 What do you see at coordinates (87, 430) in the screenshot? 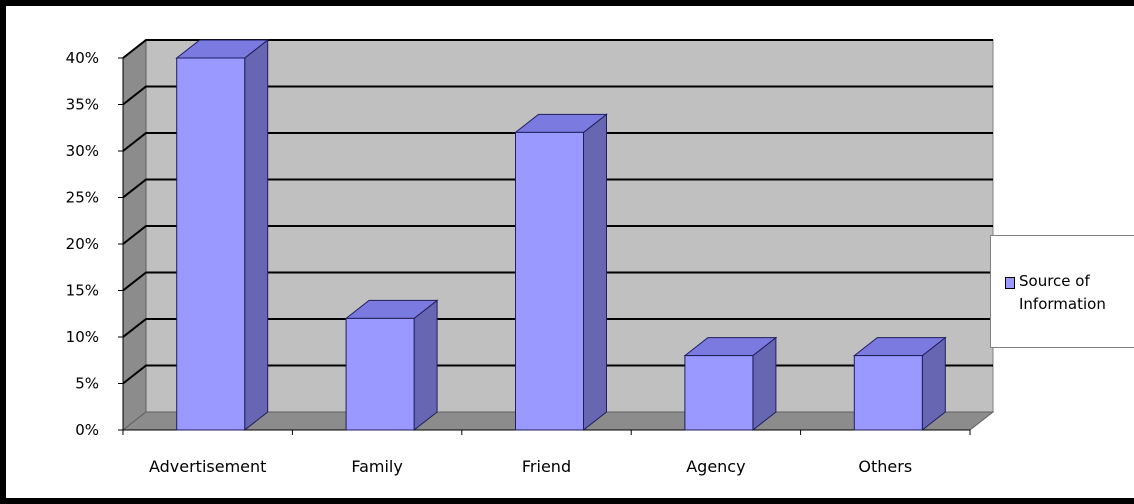
I see `y-tick-label: 0%` at bounding box center [87, 430].